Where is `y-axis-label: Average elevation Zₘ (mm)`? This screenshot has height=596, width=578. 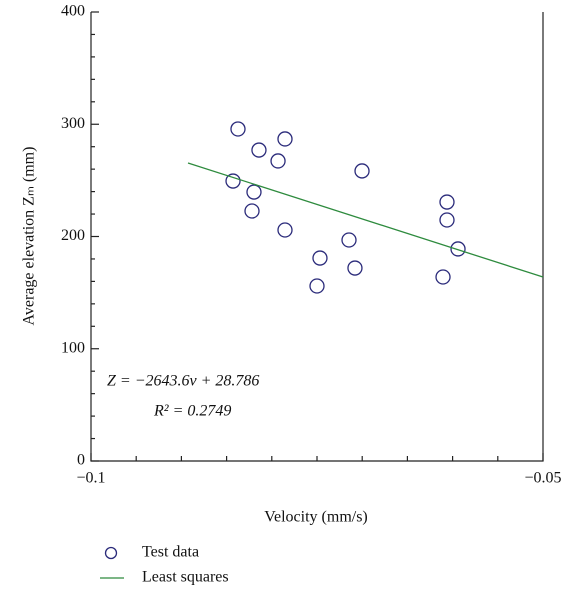
y-axis-label: Average elevation Zₘ (mm) is located at coordinates (29, 236).